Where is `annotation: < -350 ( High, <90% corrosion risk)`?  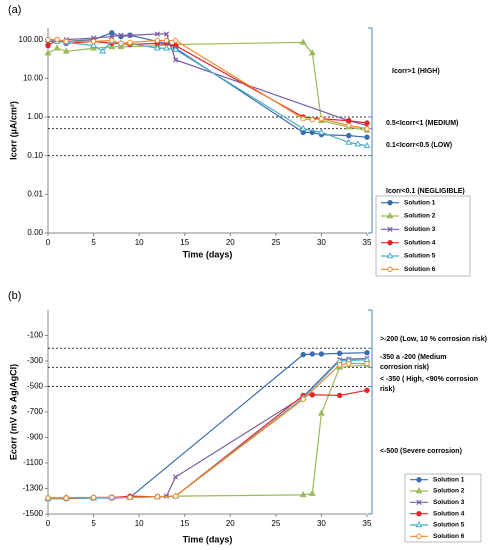
annotation: < -350 ( High, <90% corrosion risk) is located at coordinates (429, 384).